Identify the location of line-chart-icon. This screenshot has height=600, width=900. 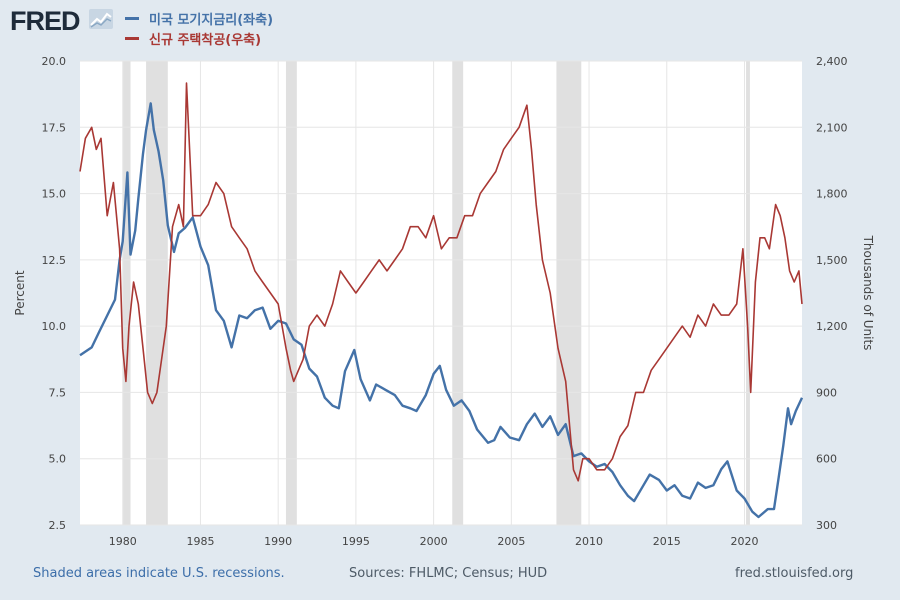
(101, 19).